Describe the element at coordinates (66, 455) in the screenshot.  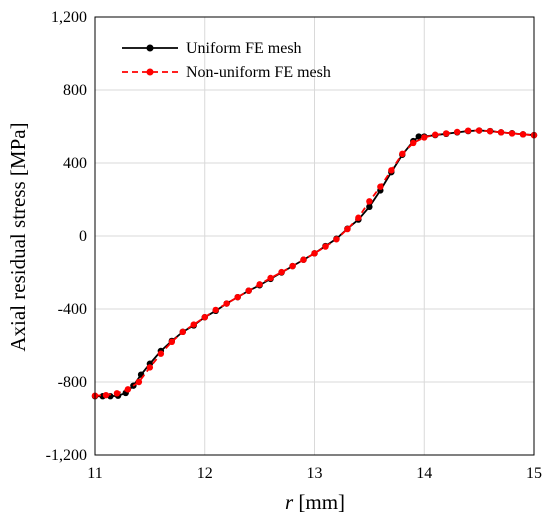
I see `y-tick-label: -1,200` at that location.